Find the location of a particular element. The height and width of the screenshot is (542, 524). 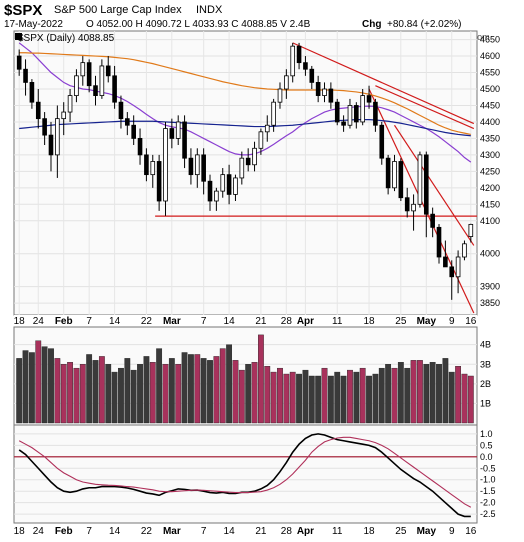

trend-line is located at coordinates (383, 83).